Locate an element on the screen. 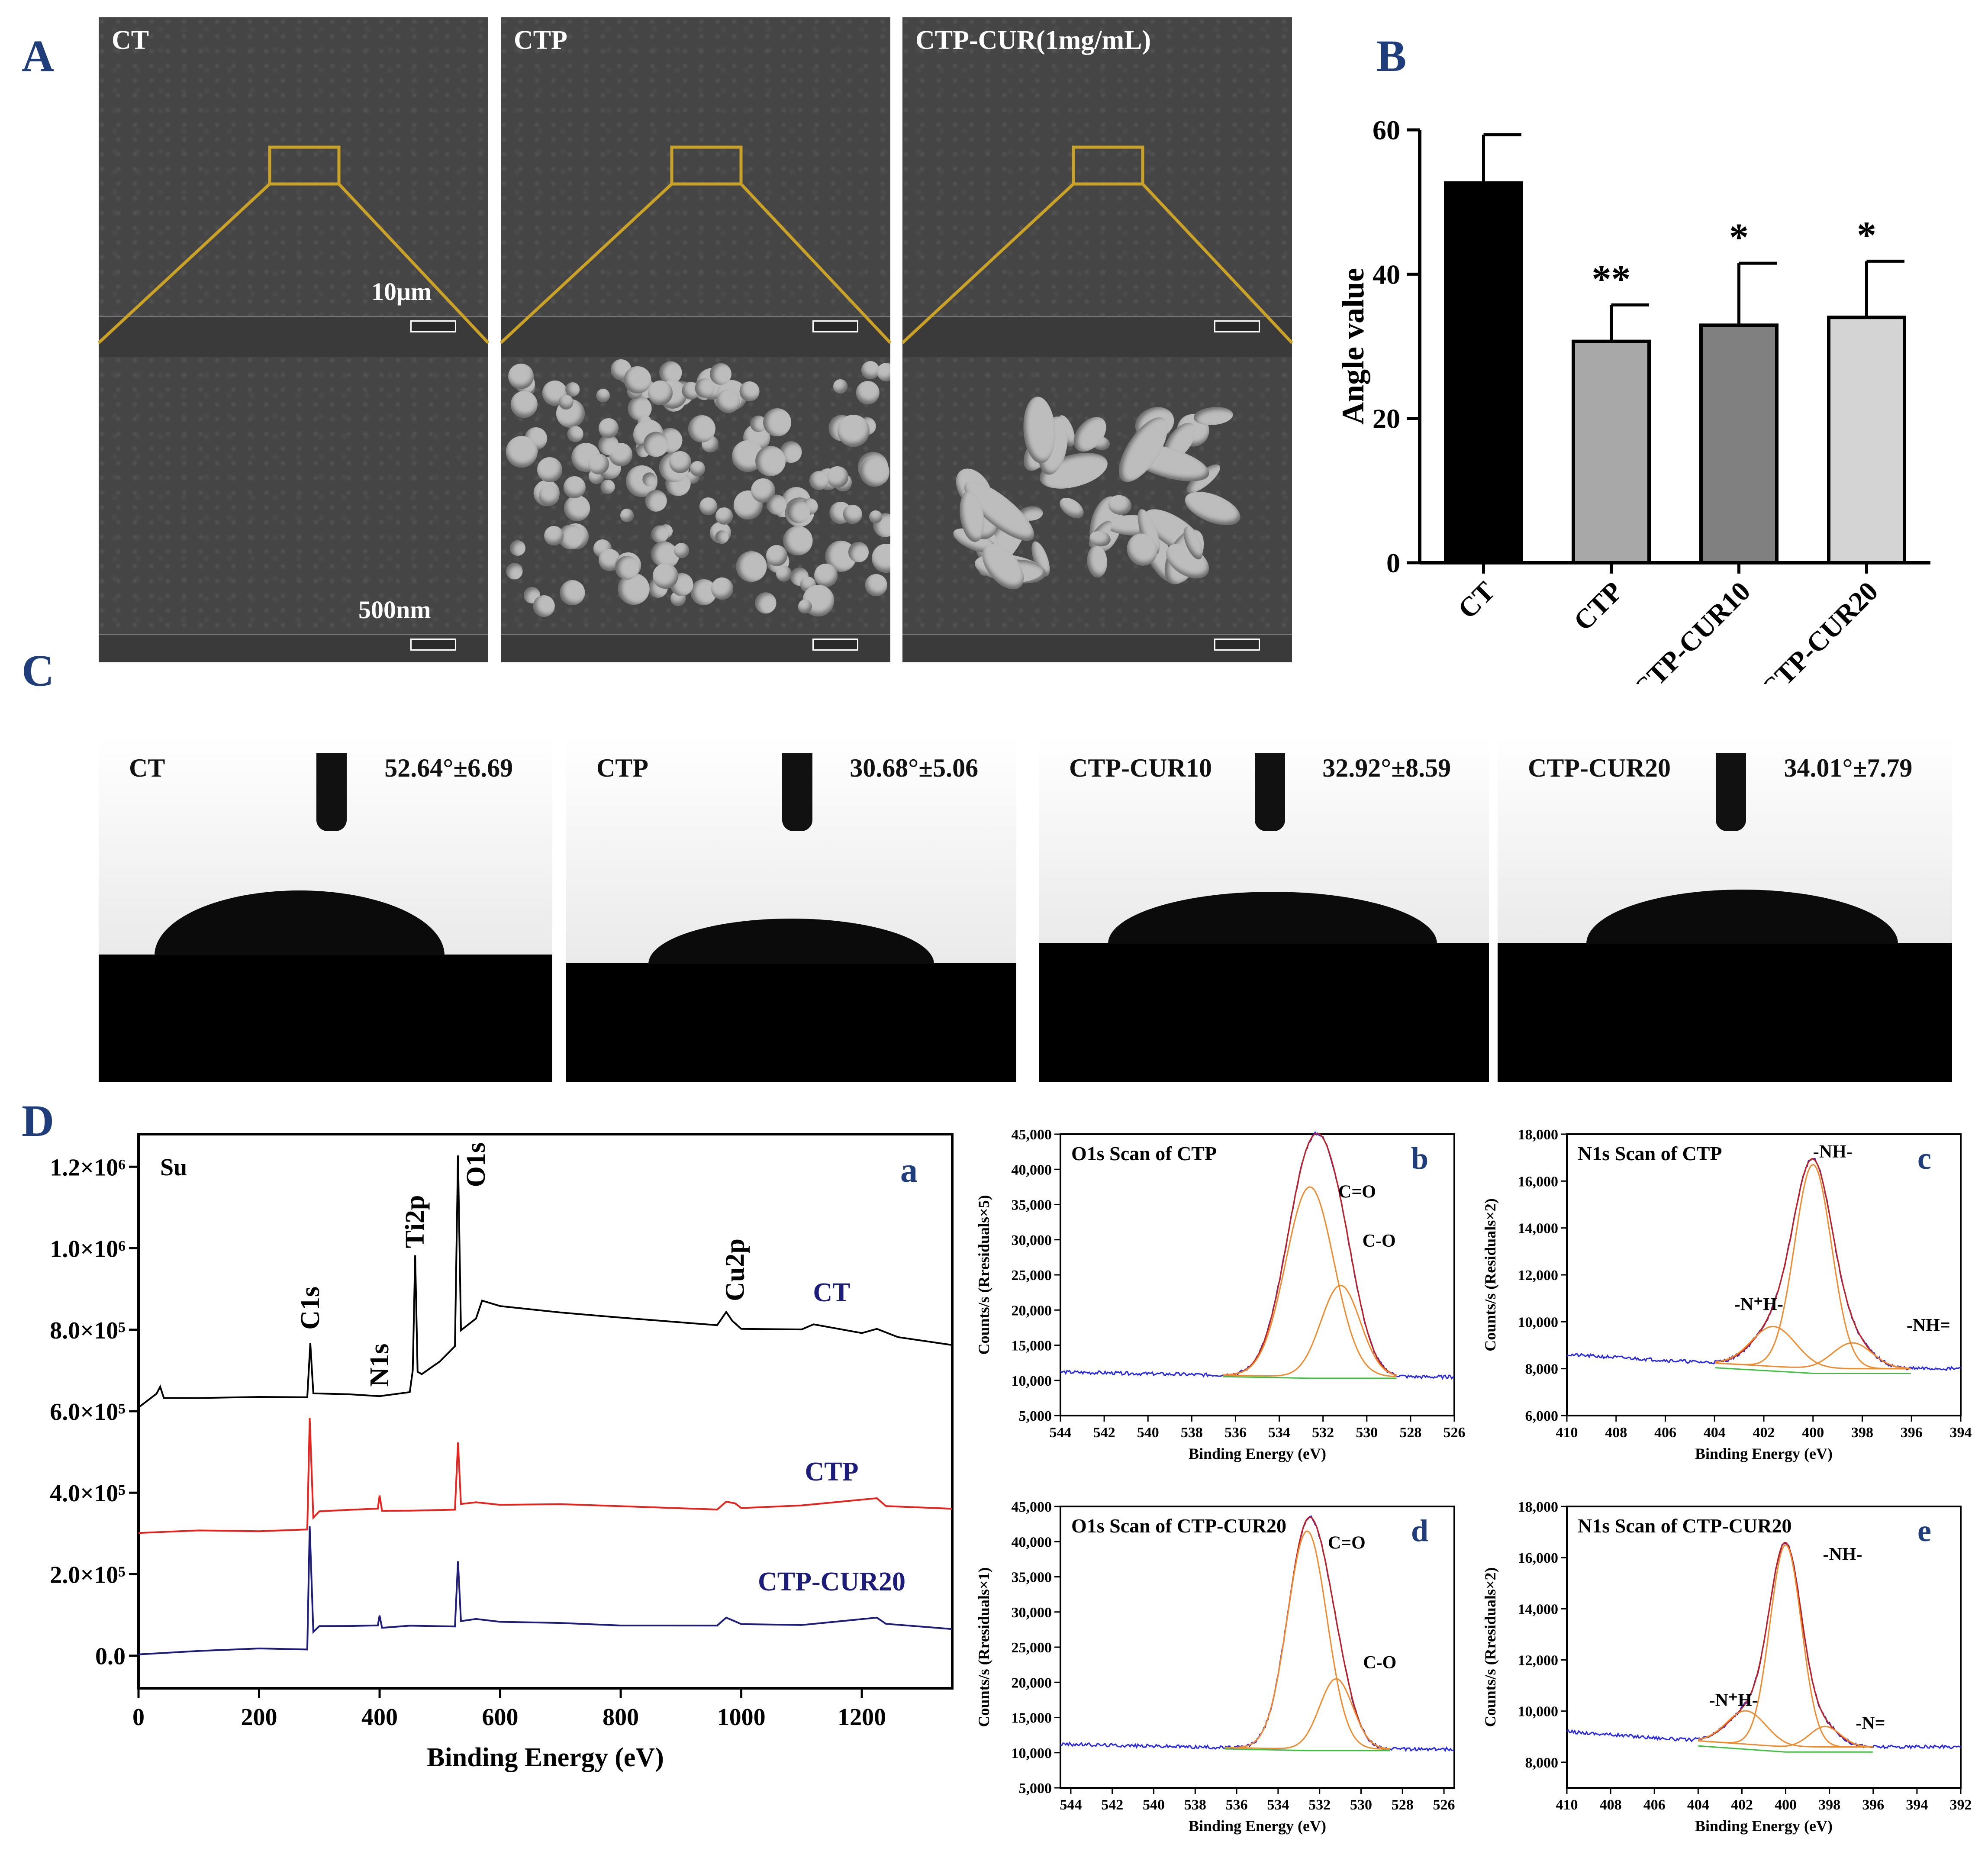 Image resolution: width=1988 pixels, height=1861 pixels. scale-label-10um: 10μm is located at coordinates (401, 292).